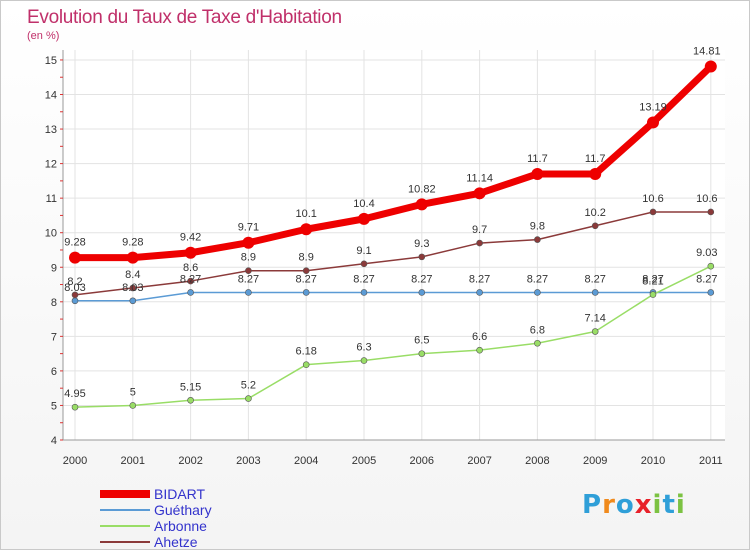 This screenshot has width=750, height=550. What do you see at coordinates (190, 268) in the screenshot?
I see `data-label-ahetze: 8.6` at bounding box center [190, 268].